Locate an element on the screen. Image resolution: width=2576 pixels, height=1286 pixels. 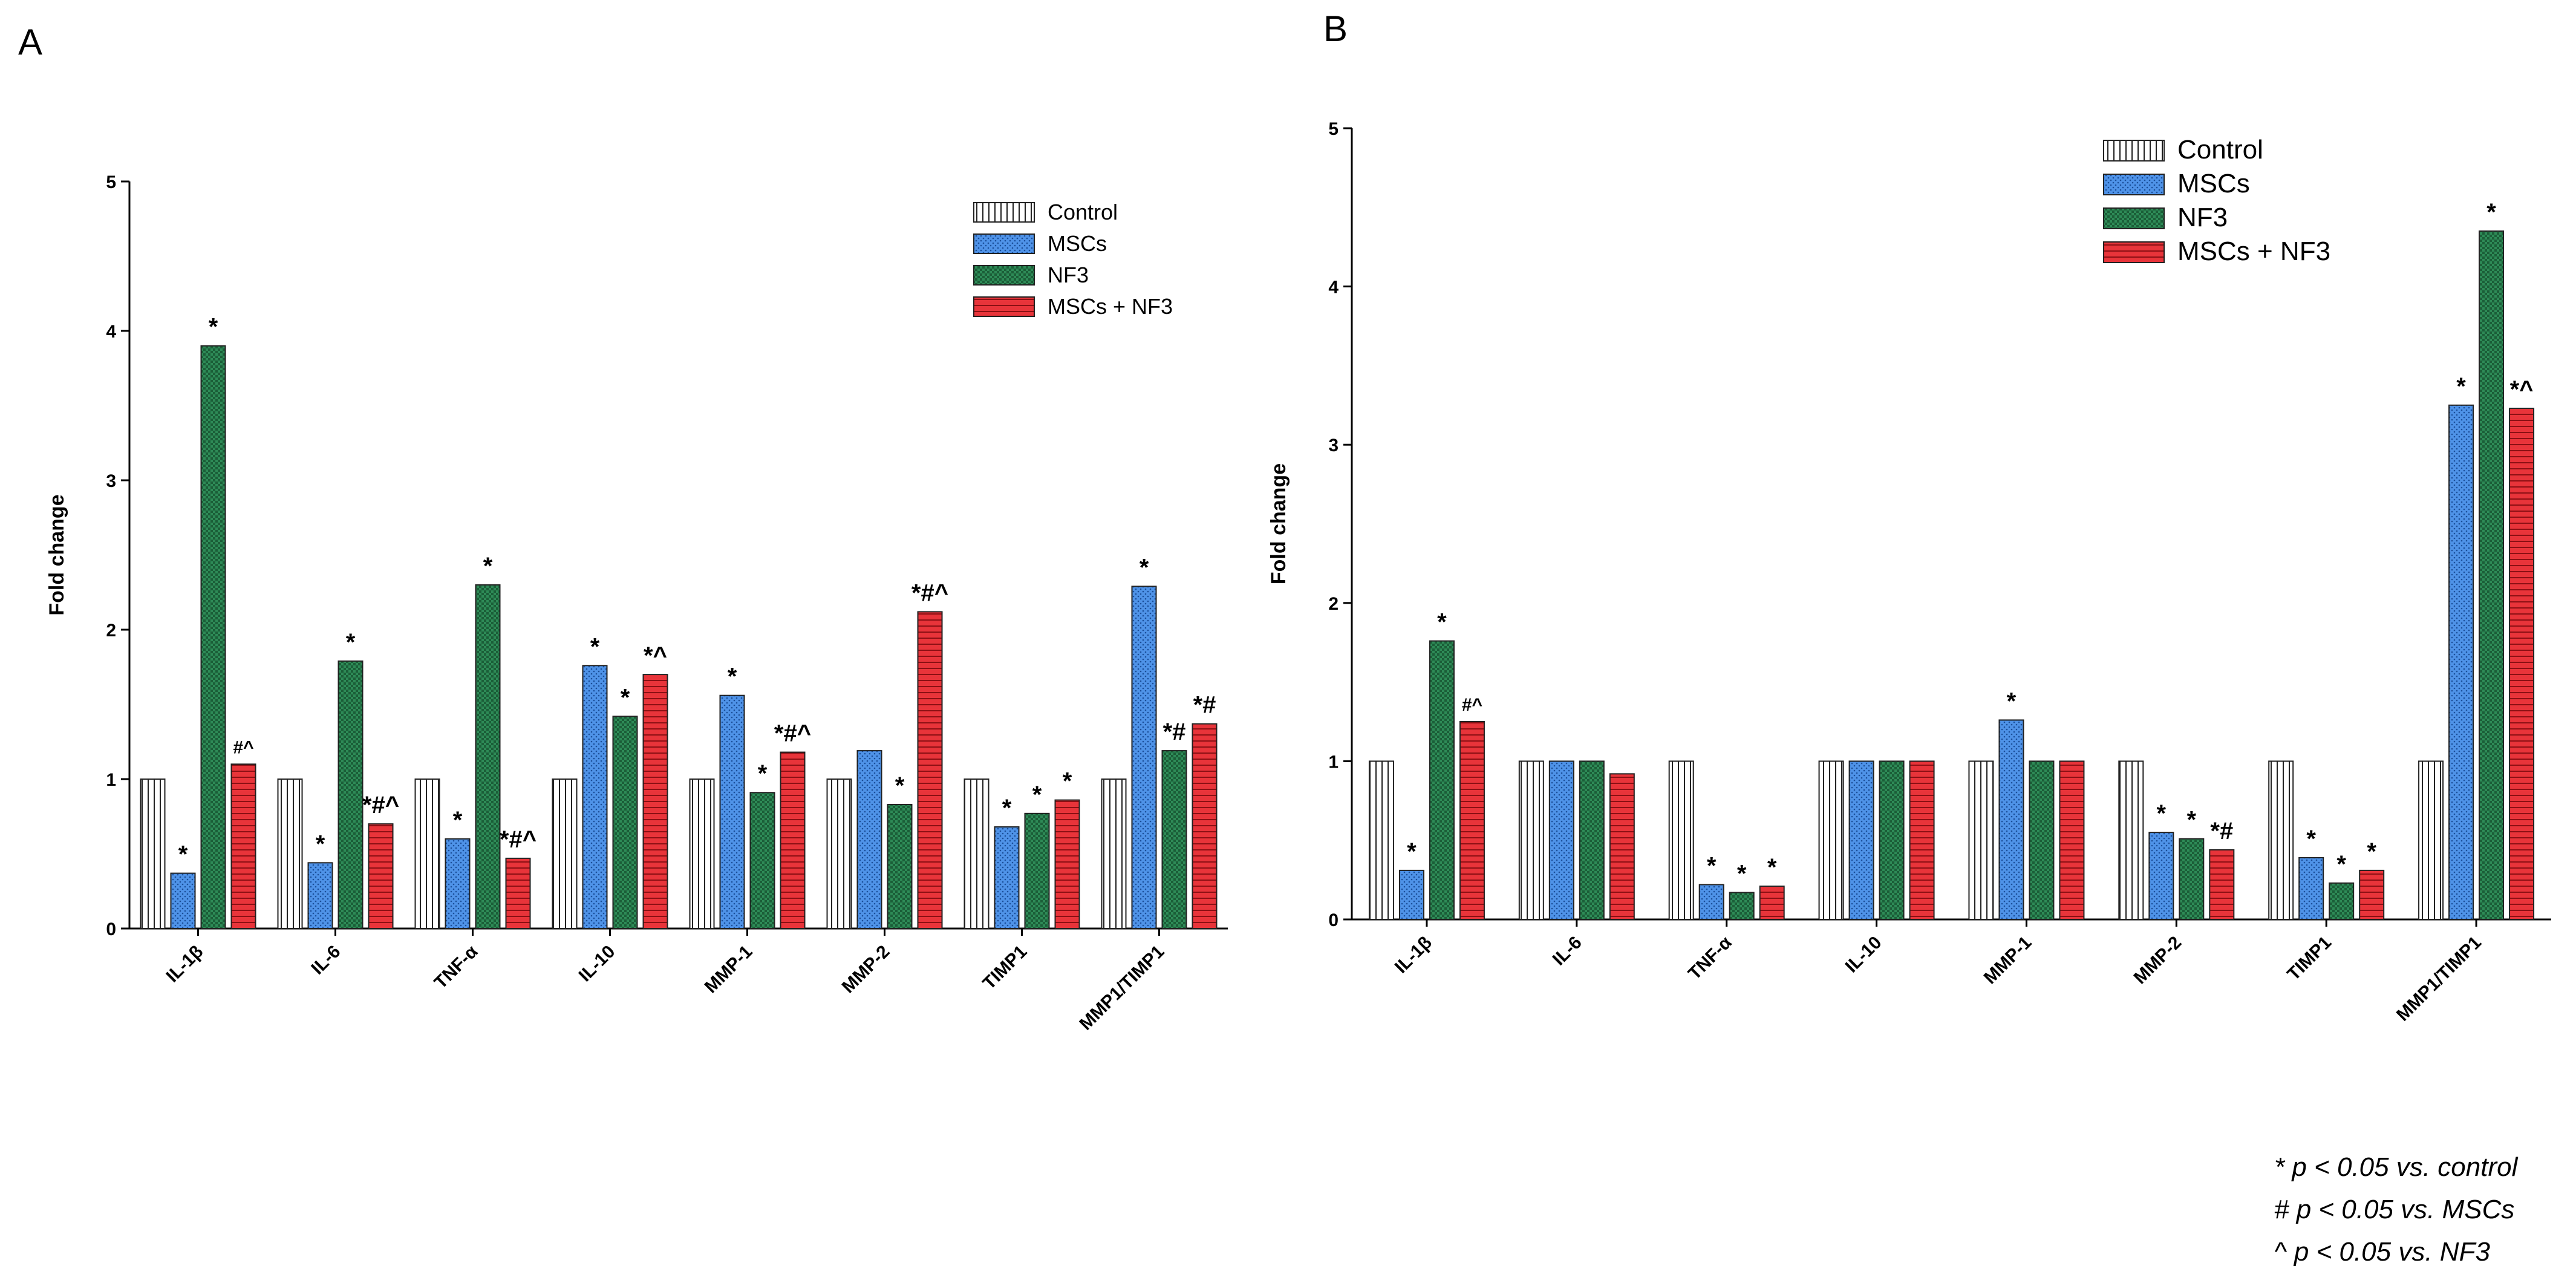
footnote-mscs: # p < 0.05 vs. MSCs is located at coordinates (2394, 1210).